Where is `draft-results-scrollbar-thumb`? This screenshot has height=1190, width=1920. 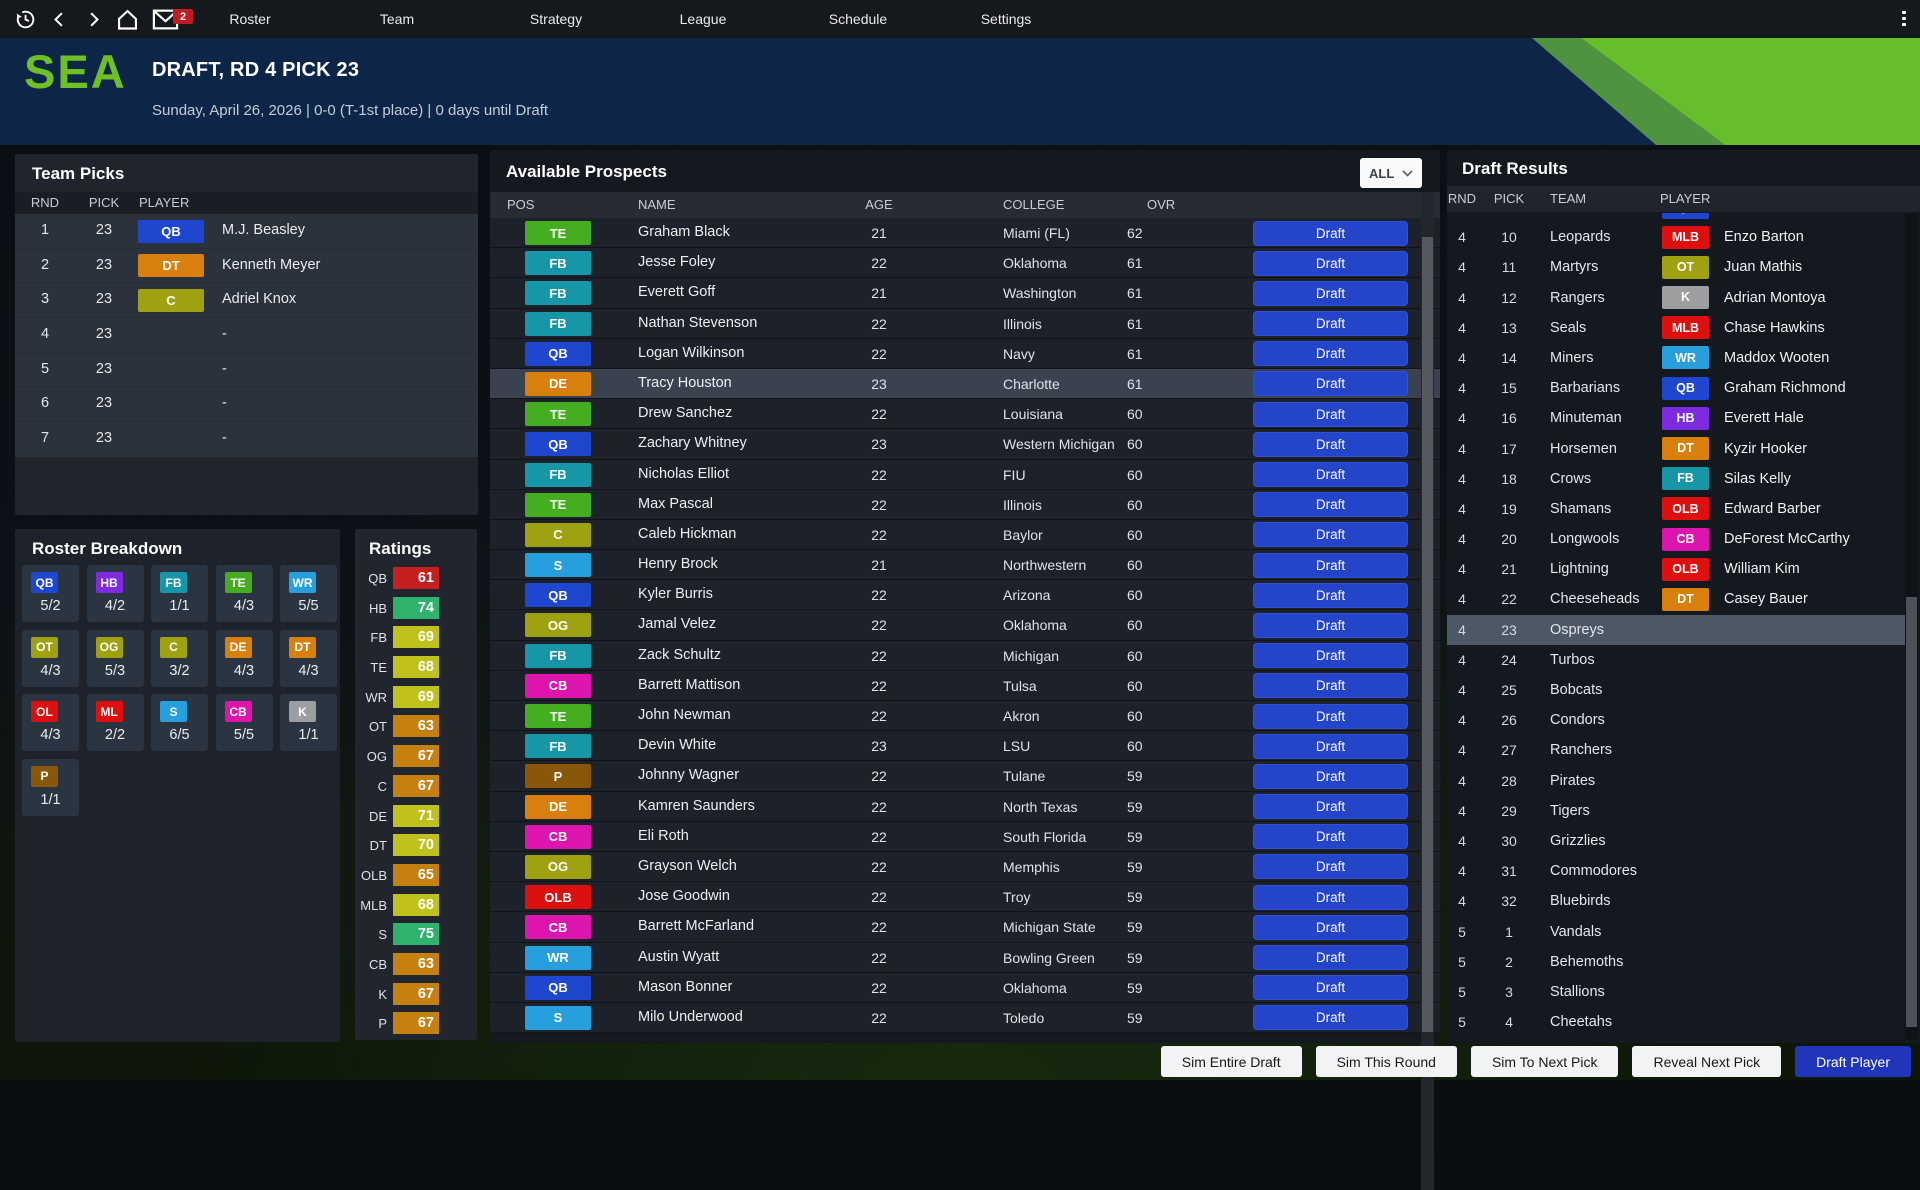
draft-results-scrollbar-thumb is located at coordinates (1911, 812).